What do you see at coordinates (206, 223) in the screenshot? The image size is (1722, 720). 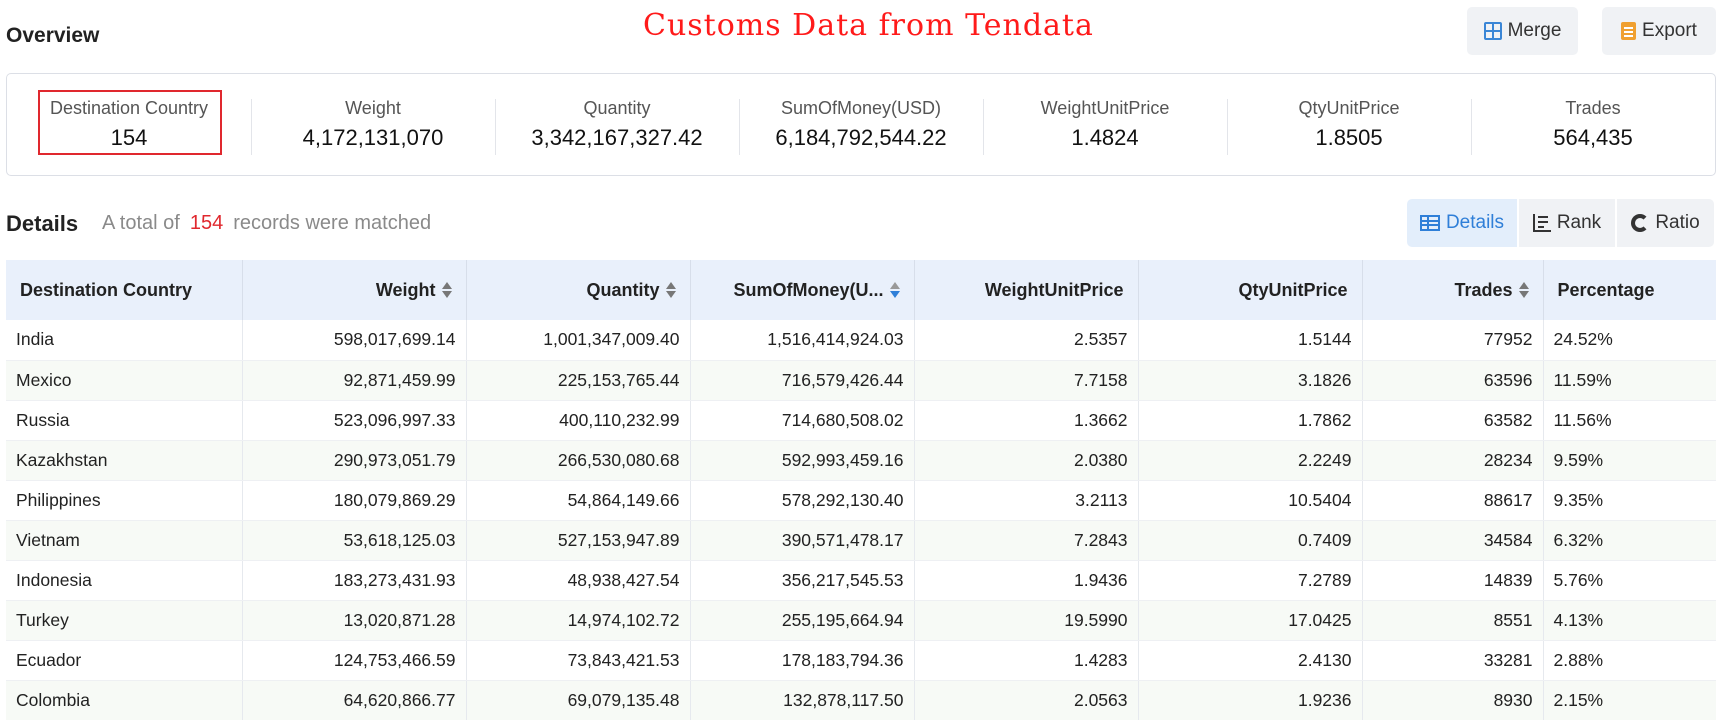 I see `records-count: 154` at bounding box center [206, 223].